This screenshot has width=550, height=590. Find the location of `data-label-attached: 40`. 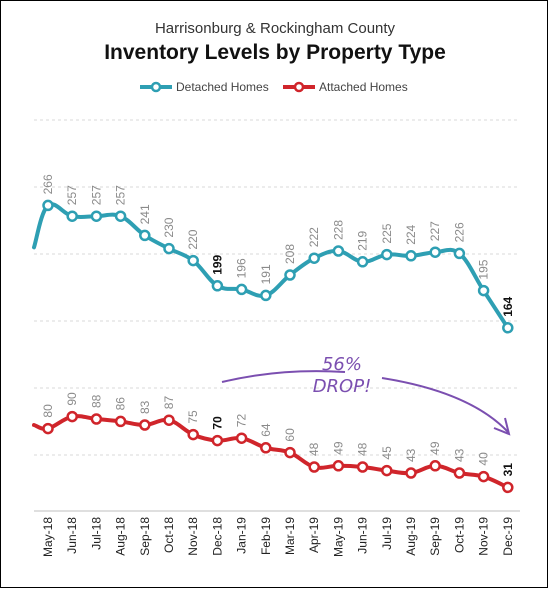

data-label-attached: 40 is located at coordinates (484, 459).